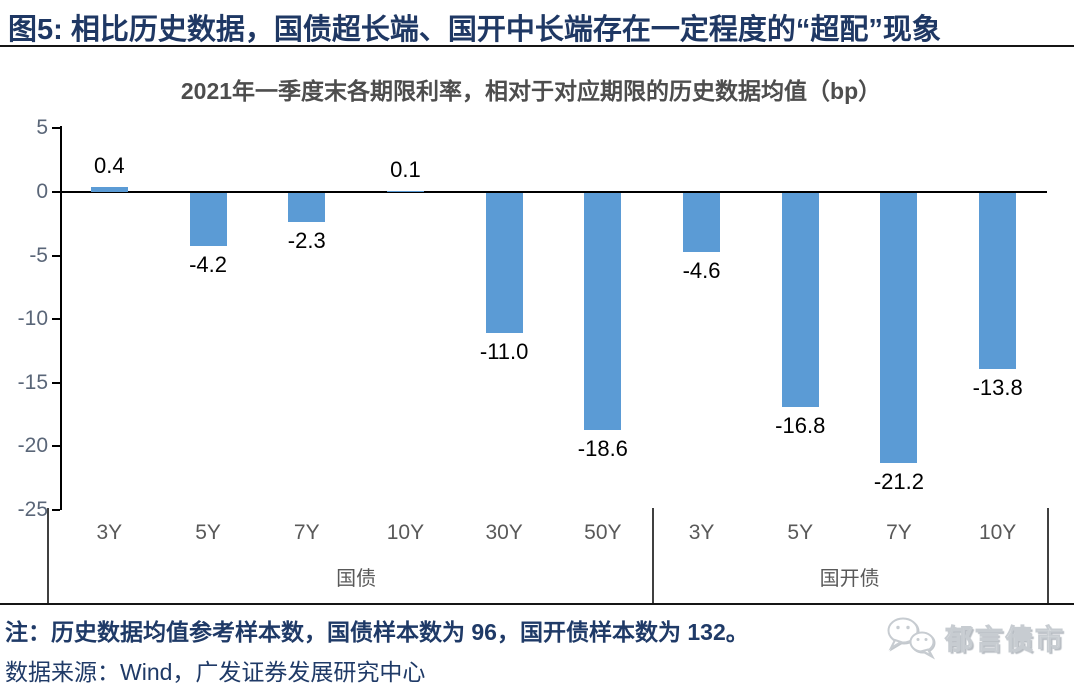 The width and height of the screenshot is (1074, 693). What do you see at coordinates (38, 255) in the screenshot?
I see `y-tick-label: -5` at bounding box center [38, 255].